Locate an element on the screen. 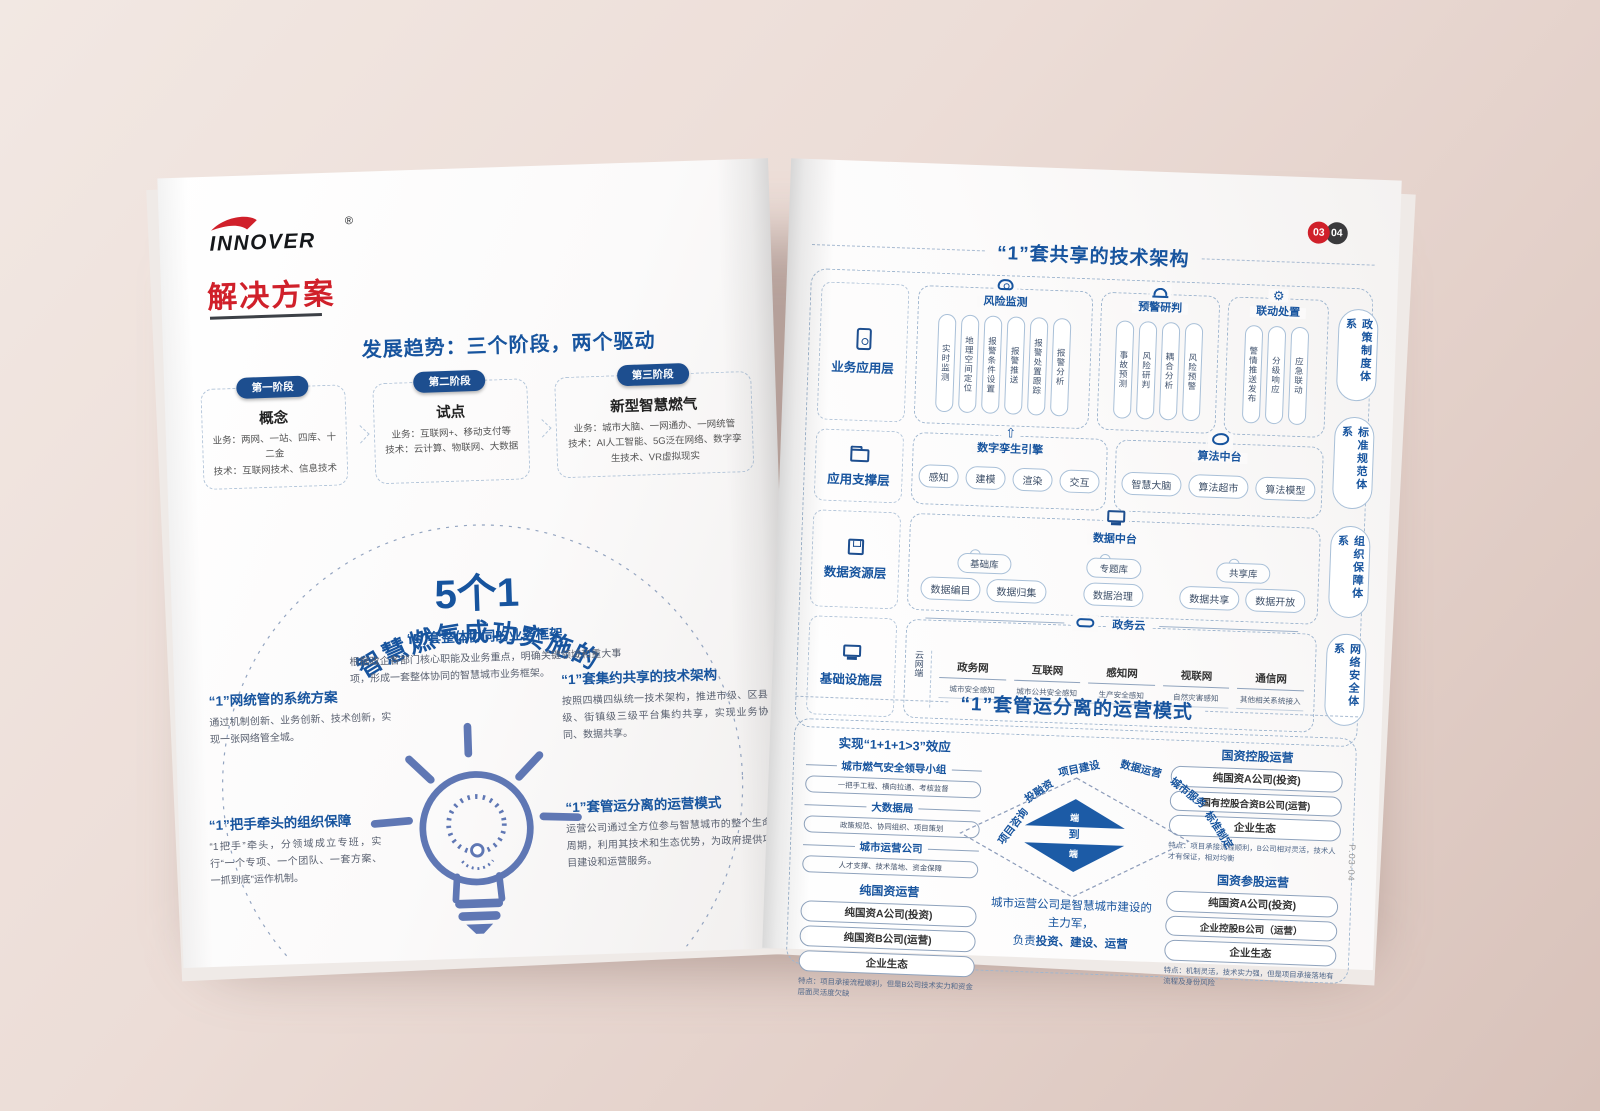 Image resolution: width=1600 pixels, height=1111 pixels. group-data-platform: 数据中台 基础库 数据编目 数据归集 专题库 is located at coordinates (1113, 567).